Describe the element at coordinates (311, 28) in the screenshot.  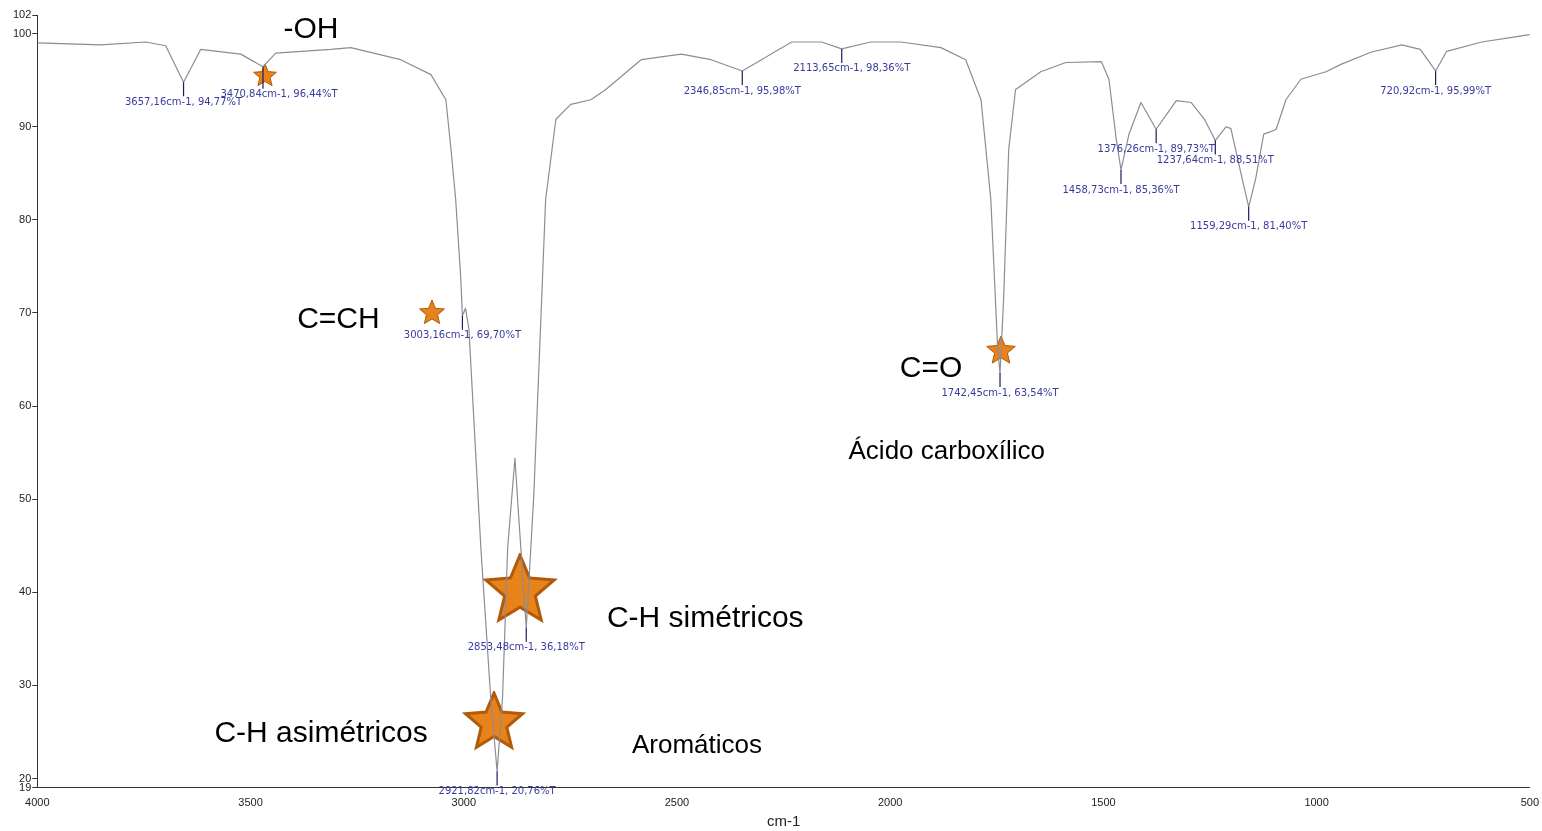
I see `annotation: -OH` at that location.